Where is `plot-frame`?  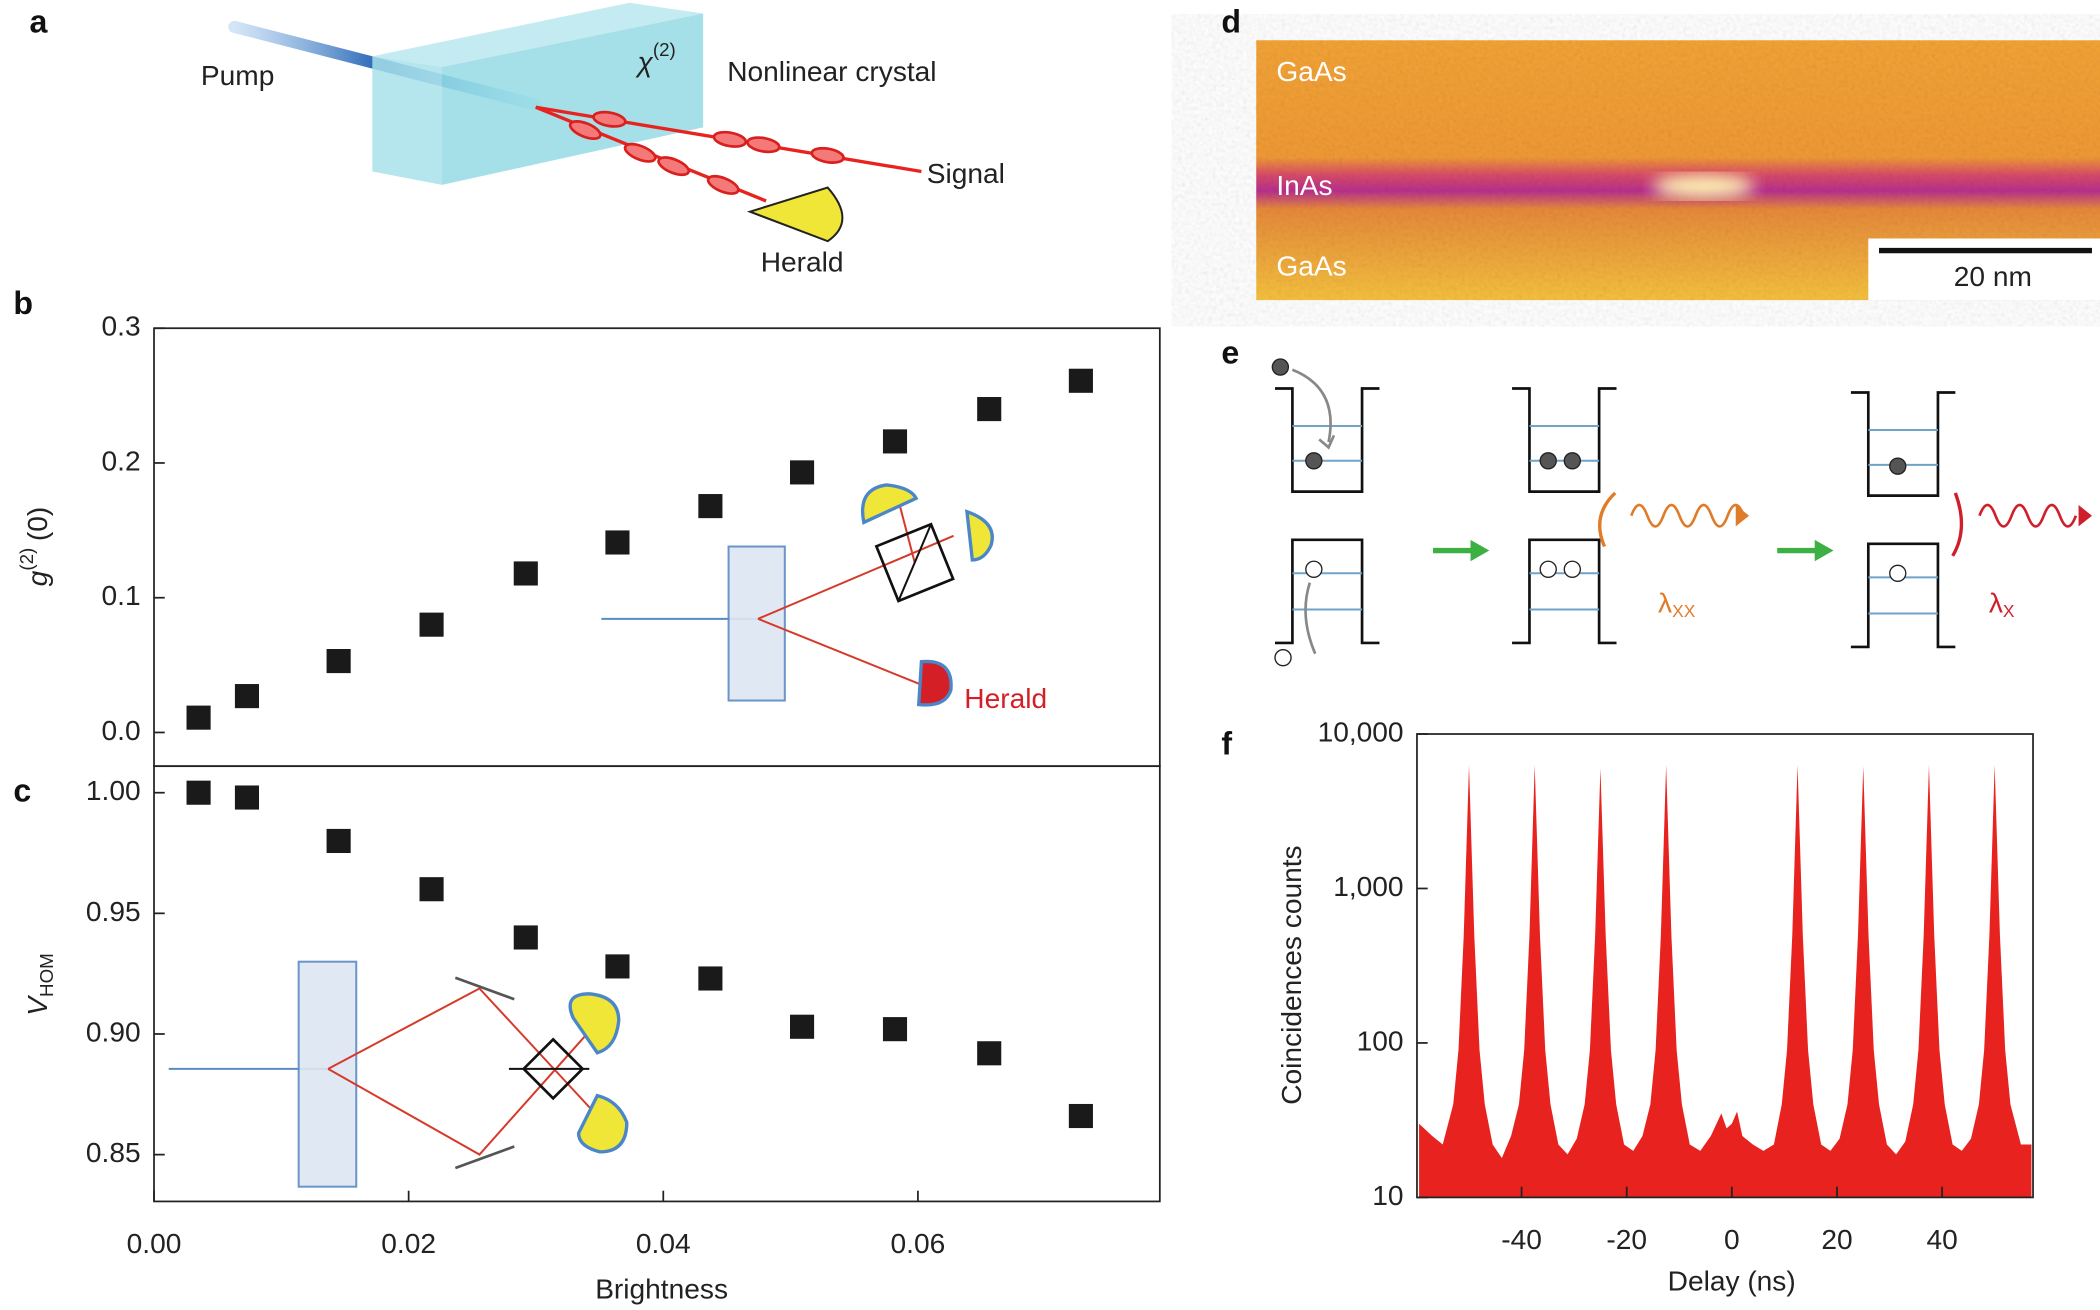
plot-frame is located at coordinates (1725, 966).